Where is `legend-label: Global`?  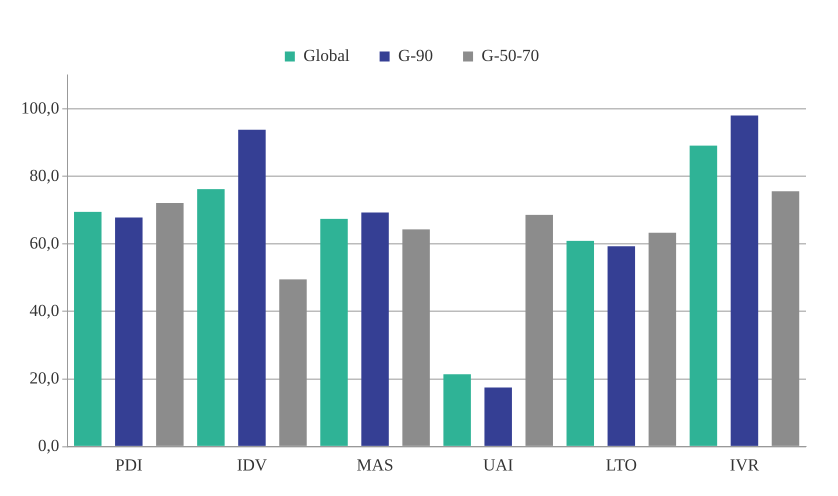 legend-label: Global is located at coordinates (326, 55).